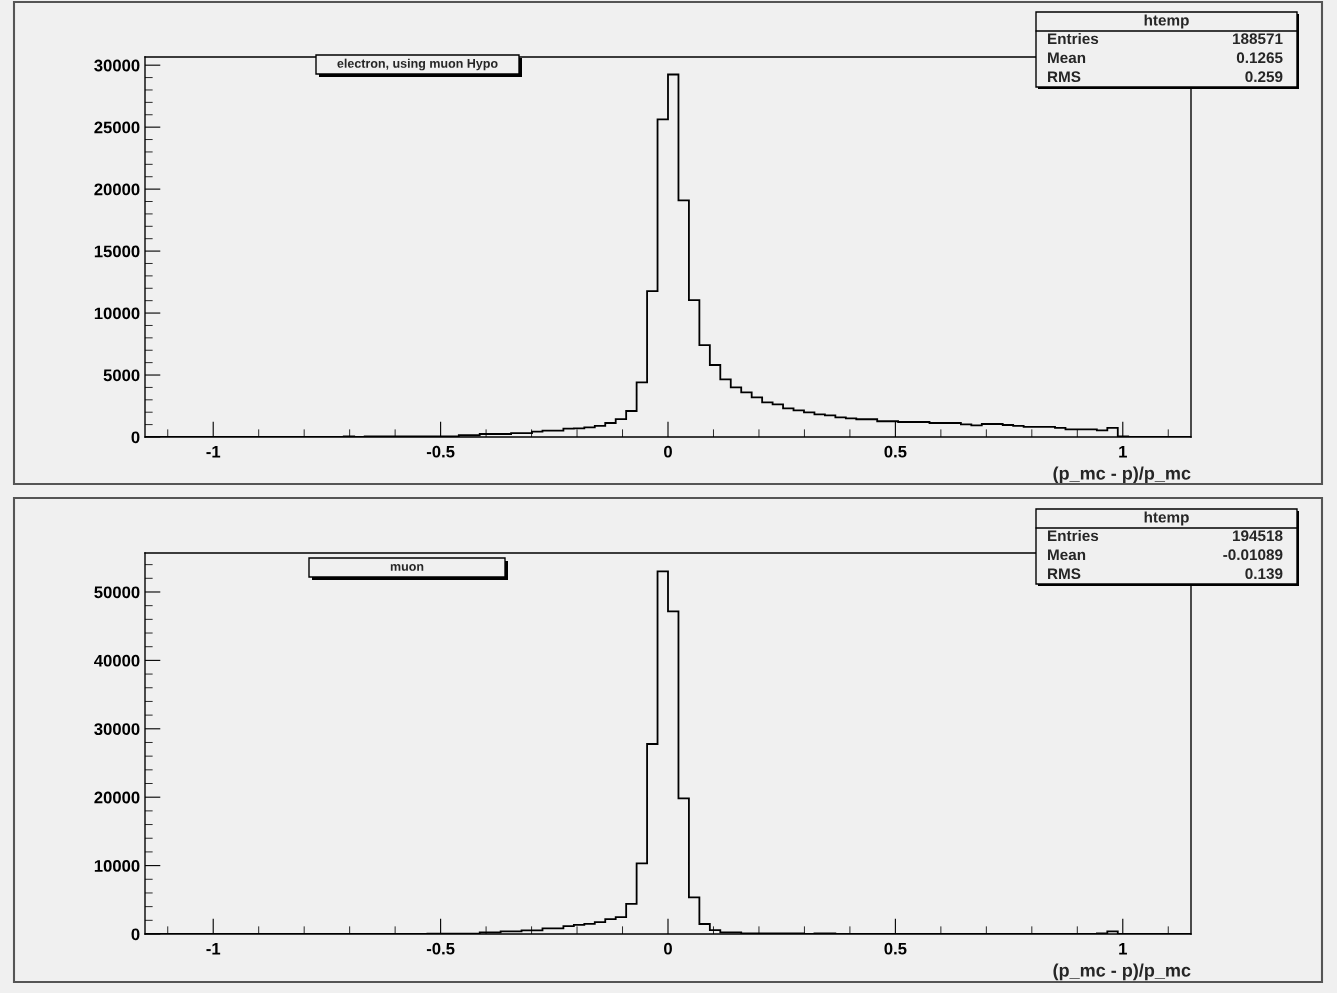 This screenshot has width=1337, height=993. I want to click on text: muon, so click(407, 567).